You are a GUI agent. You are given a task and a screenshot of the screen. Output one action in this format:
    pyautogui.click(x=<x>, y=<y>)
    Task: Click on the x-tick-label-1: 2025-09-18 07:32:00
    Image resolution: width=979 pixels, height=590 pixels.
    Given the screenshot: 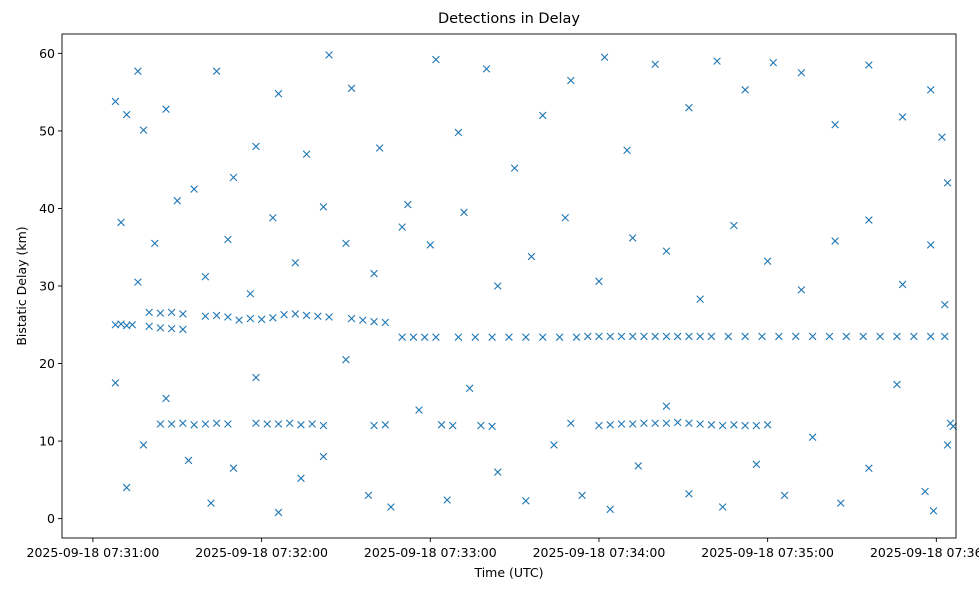 What is the action you would take?
    pyautogui.click(x=261, y=552)
    